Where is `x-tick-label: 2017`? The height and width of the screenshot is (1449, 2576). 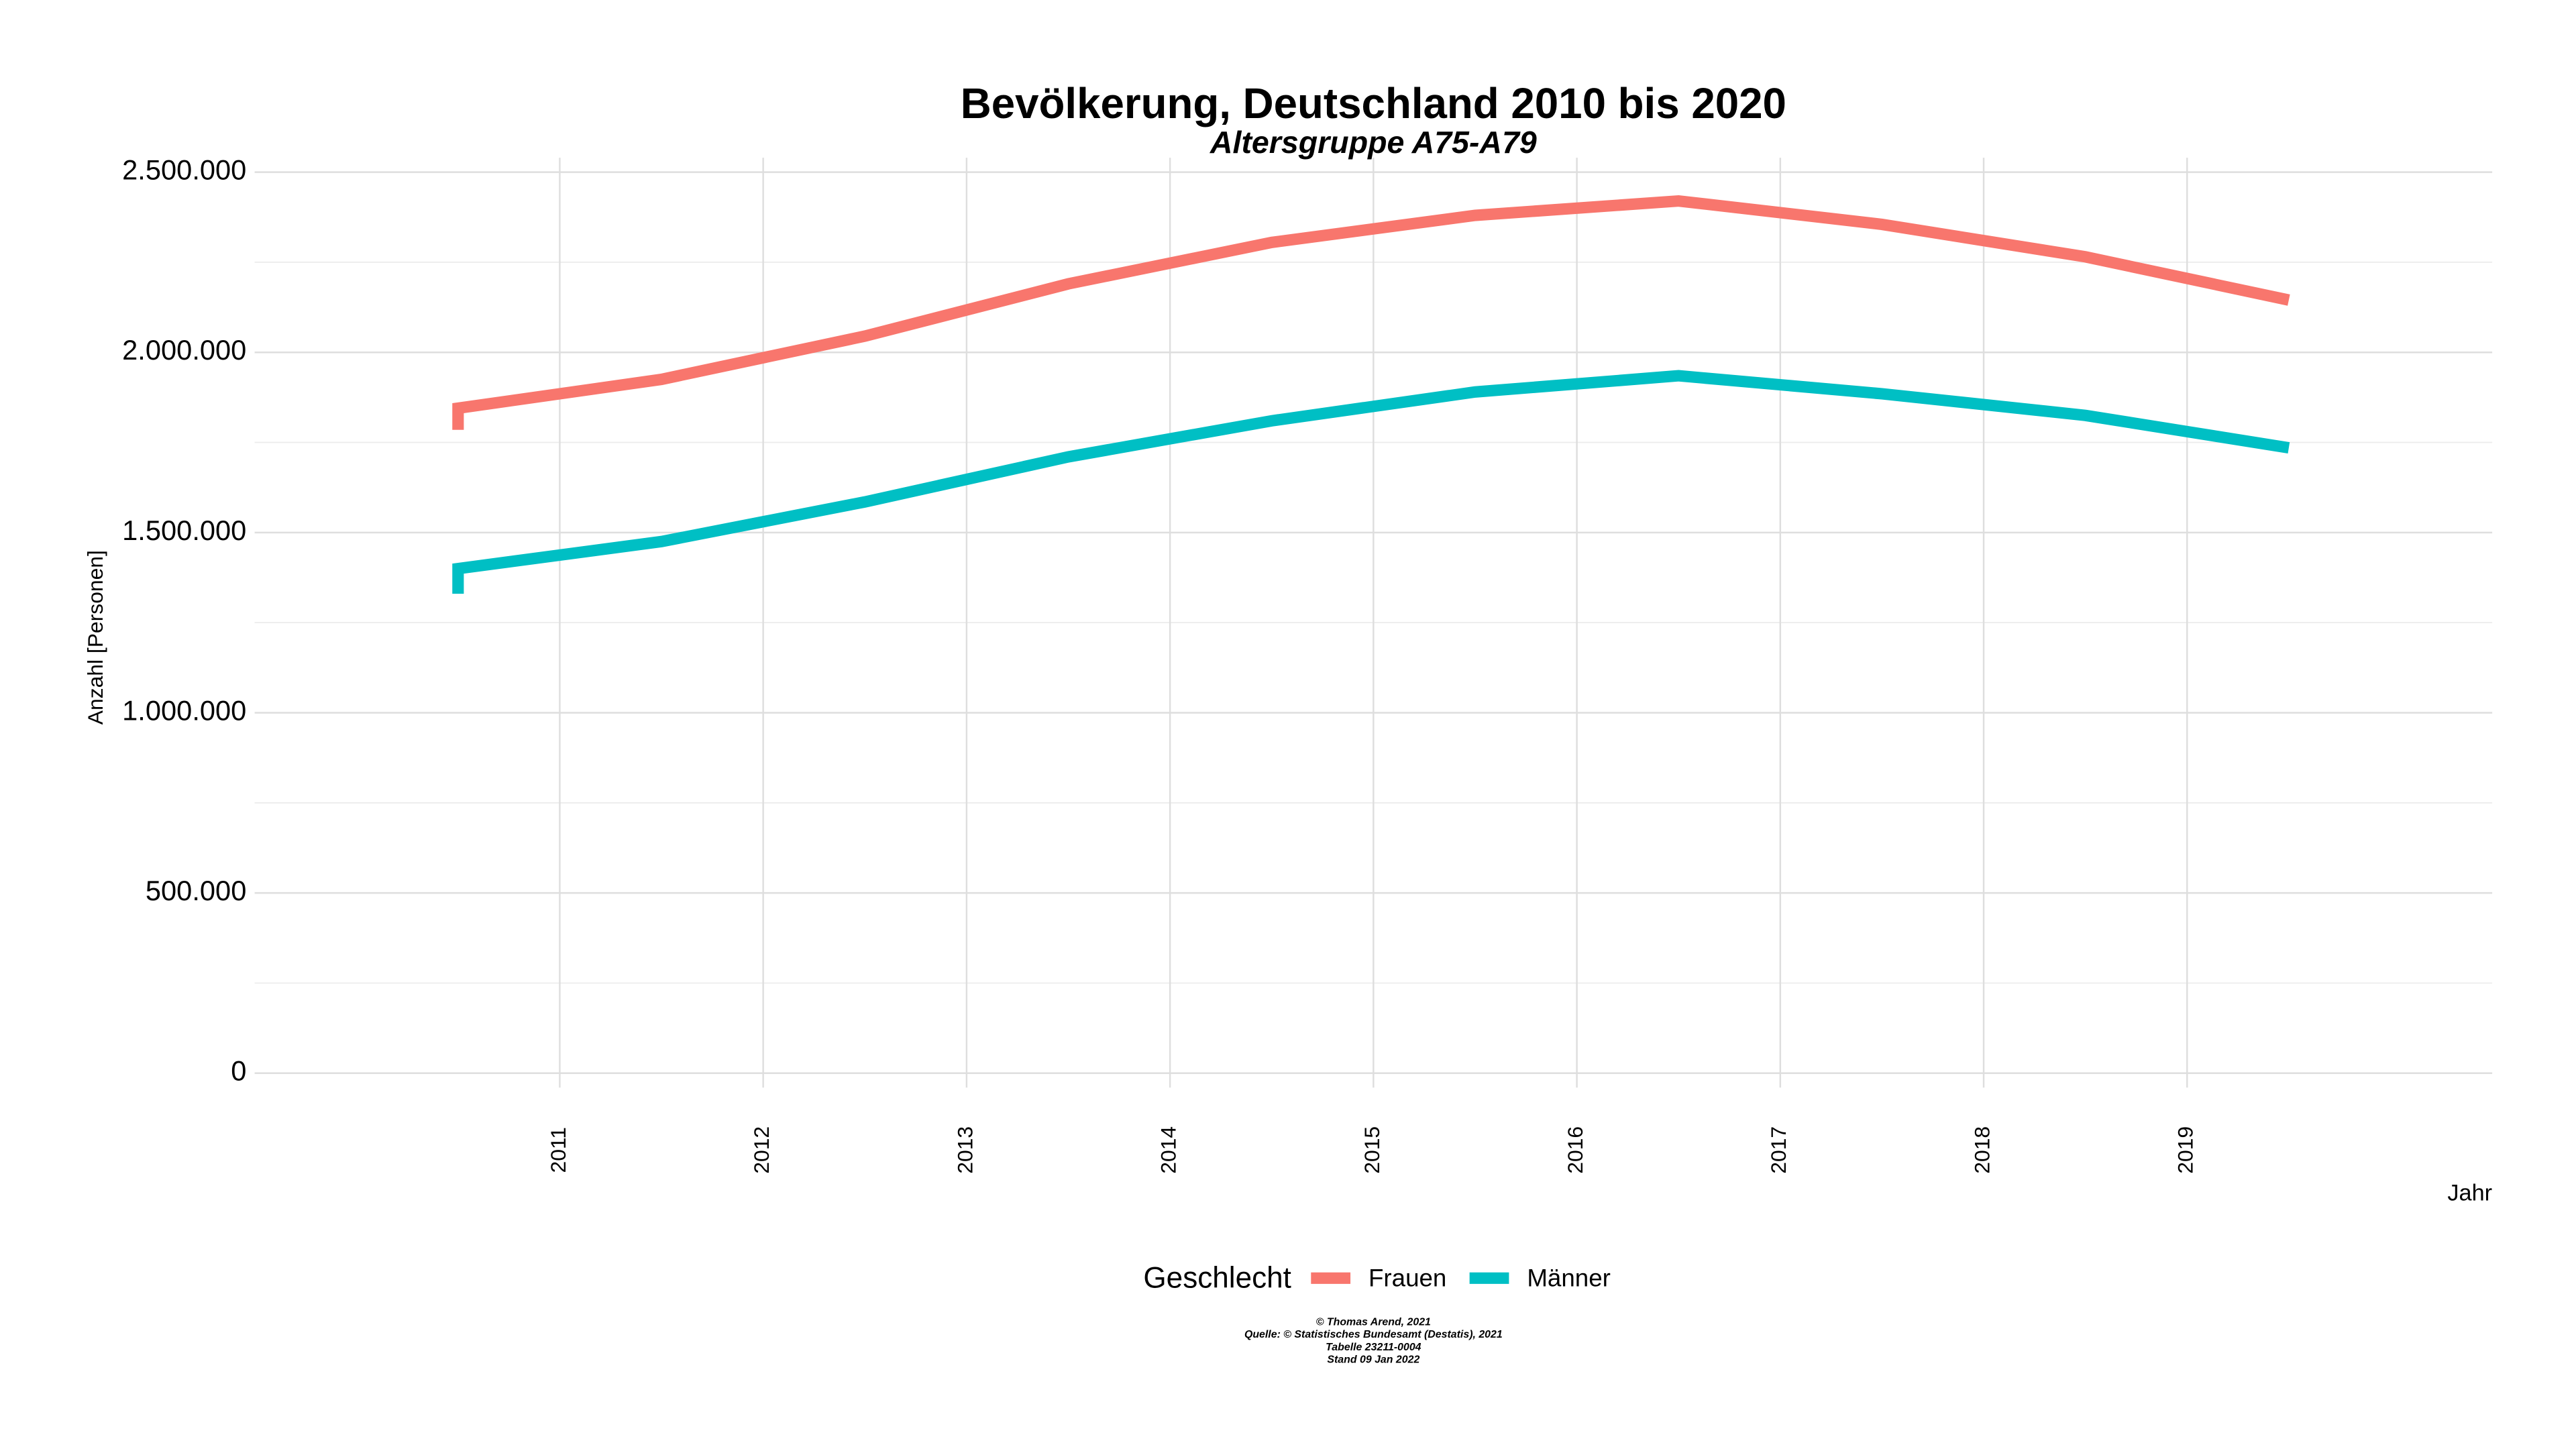 x-tick-label: 2017 is located at coordinates (1778, 1150).